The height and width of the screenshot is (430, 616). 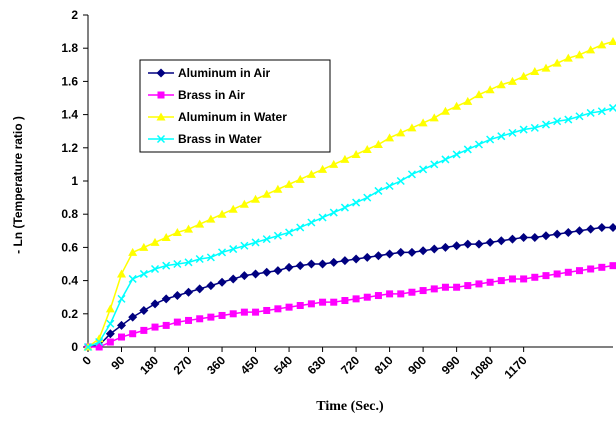 What do you see at coordinates (317, 365) in the screenshot?
I see `x-tick-label: 630` at bounding box center [317, 365].